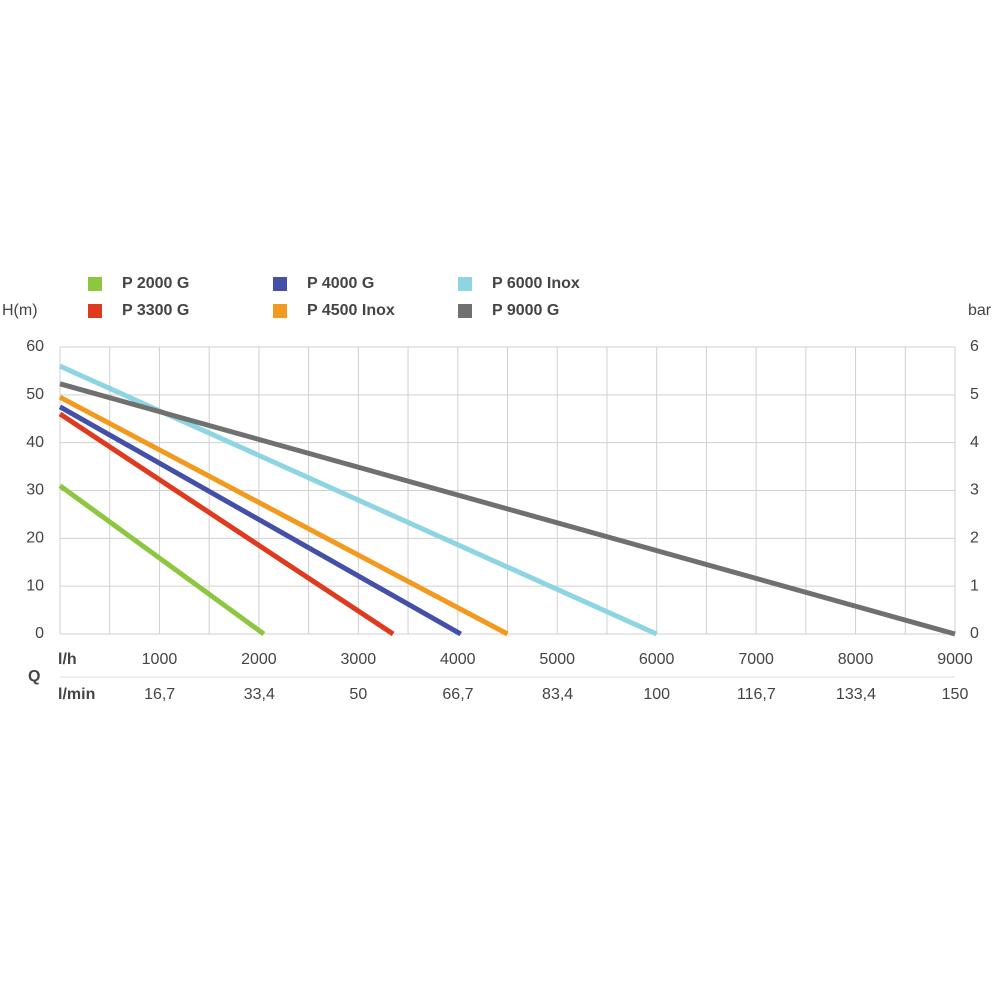 The height and width of the screenshot is (1005, 1000). What do you see at coordinates (457, 694) in the screenshot?
I see `x2-tick-label: 66,7` at bounding box center [457, 694].